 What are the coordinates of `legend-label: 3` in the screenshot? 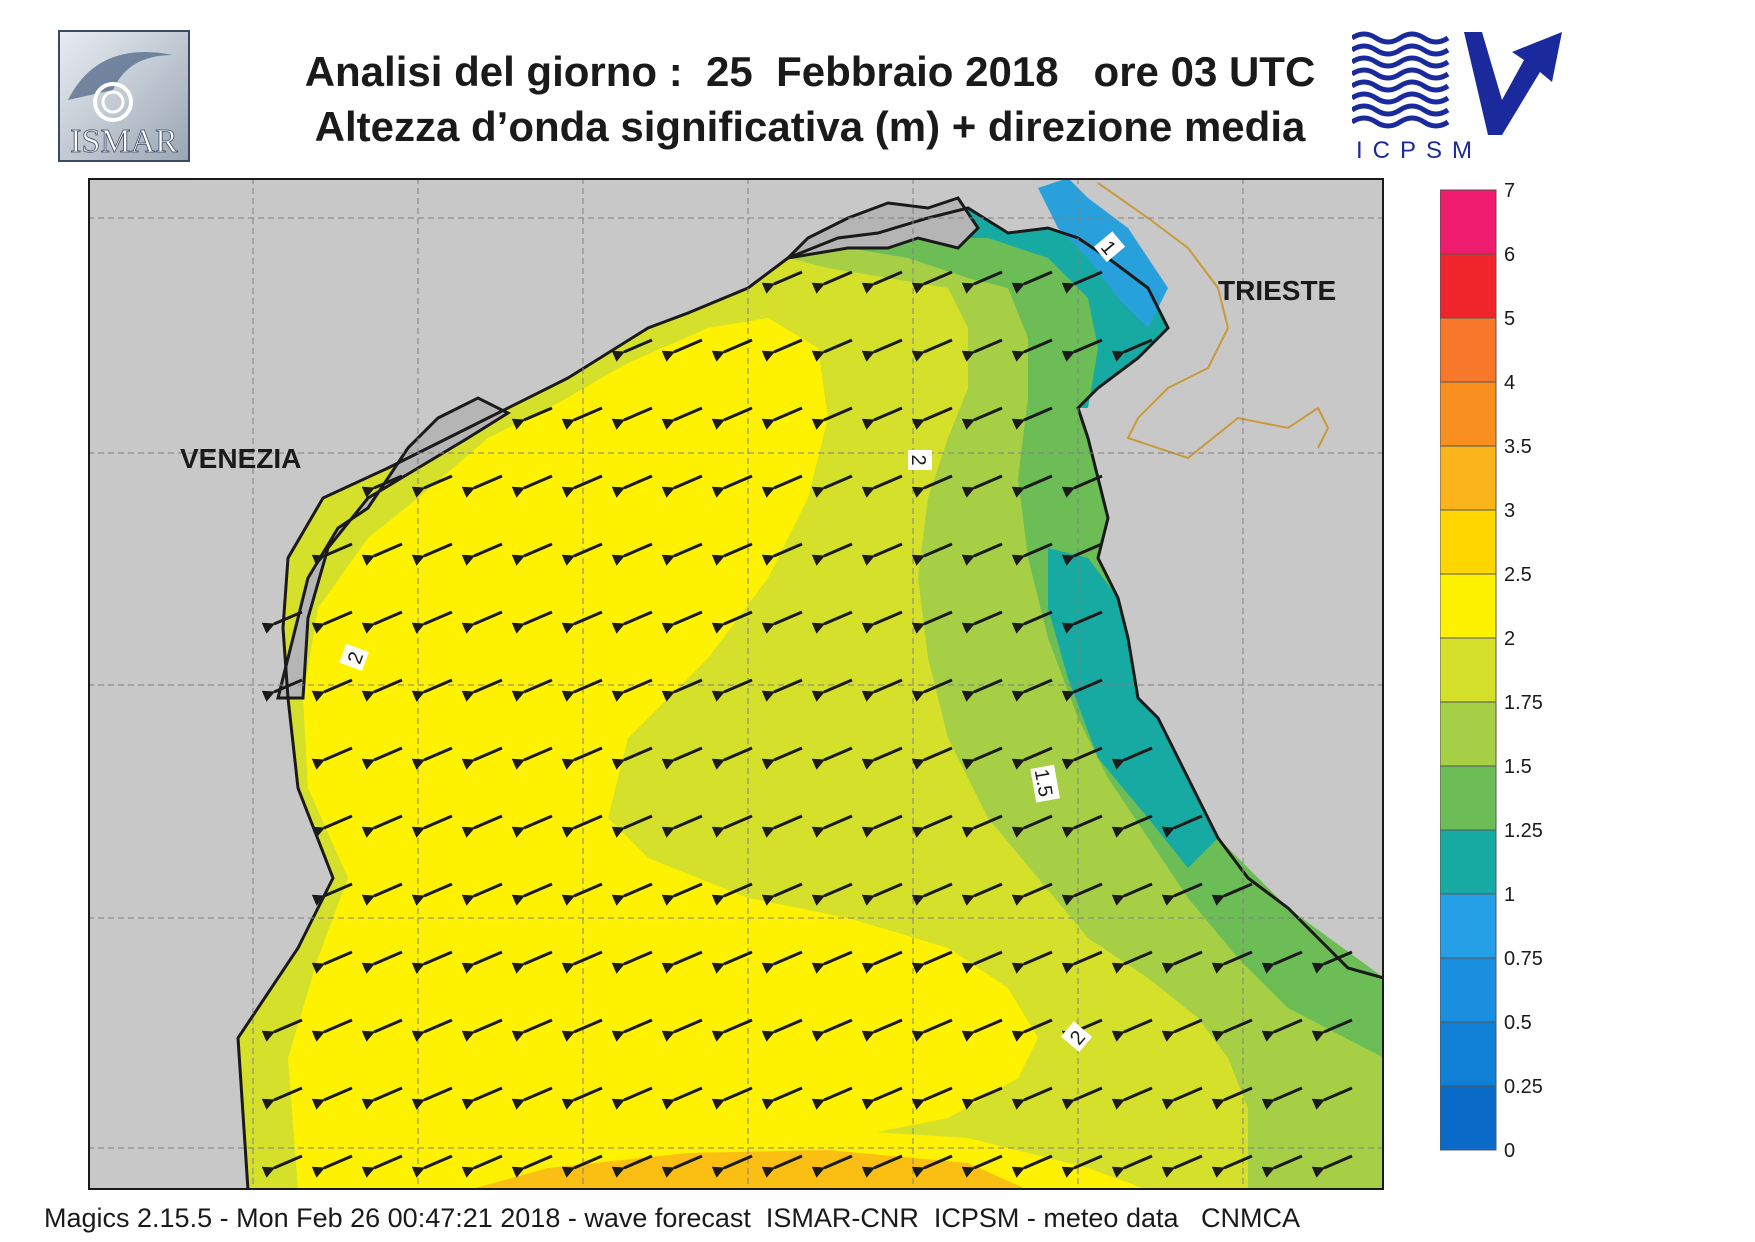 It's located at (1509, 511).